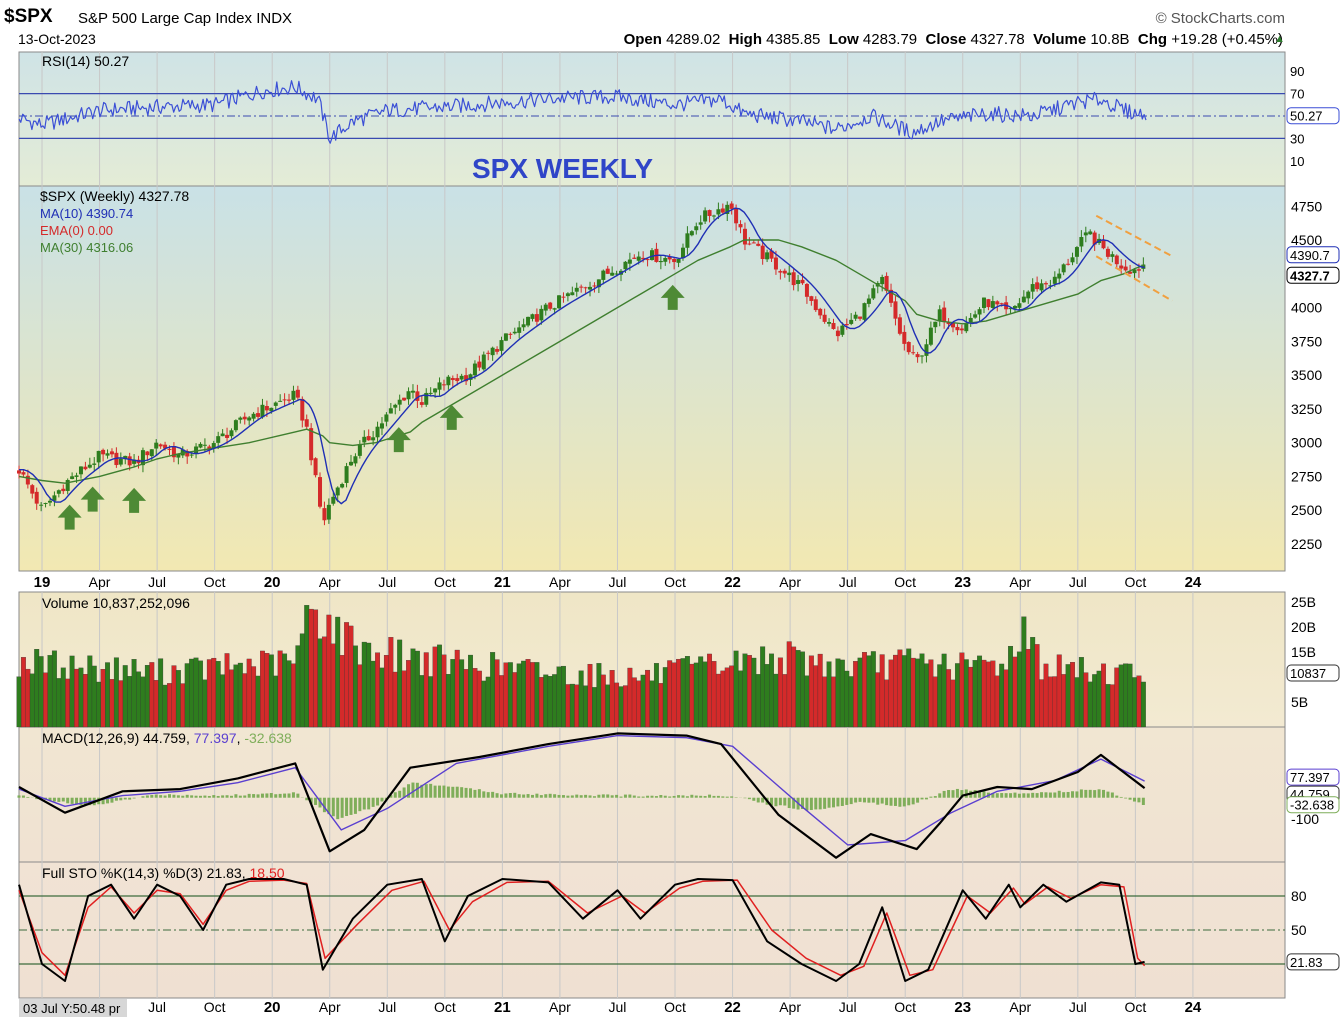 This screenshot has width=1341, height=1017. What do you see at coordinates (1220, 18) in the screenshot?
I see `source-watermark: © StockCharts.com` at bounding box center [1220, 18].